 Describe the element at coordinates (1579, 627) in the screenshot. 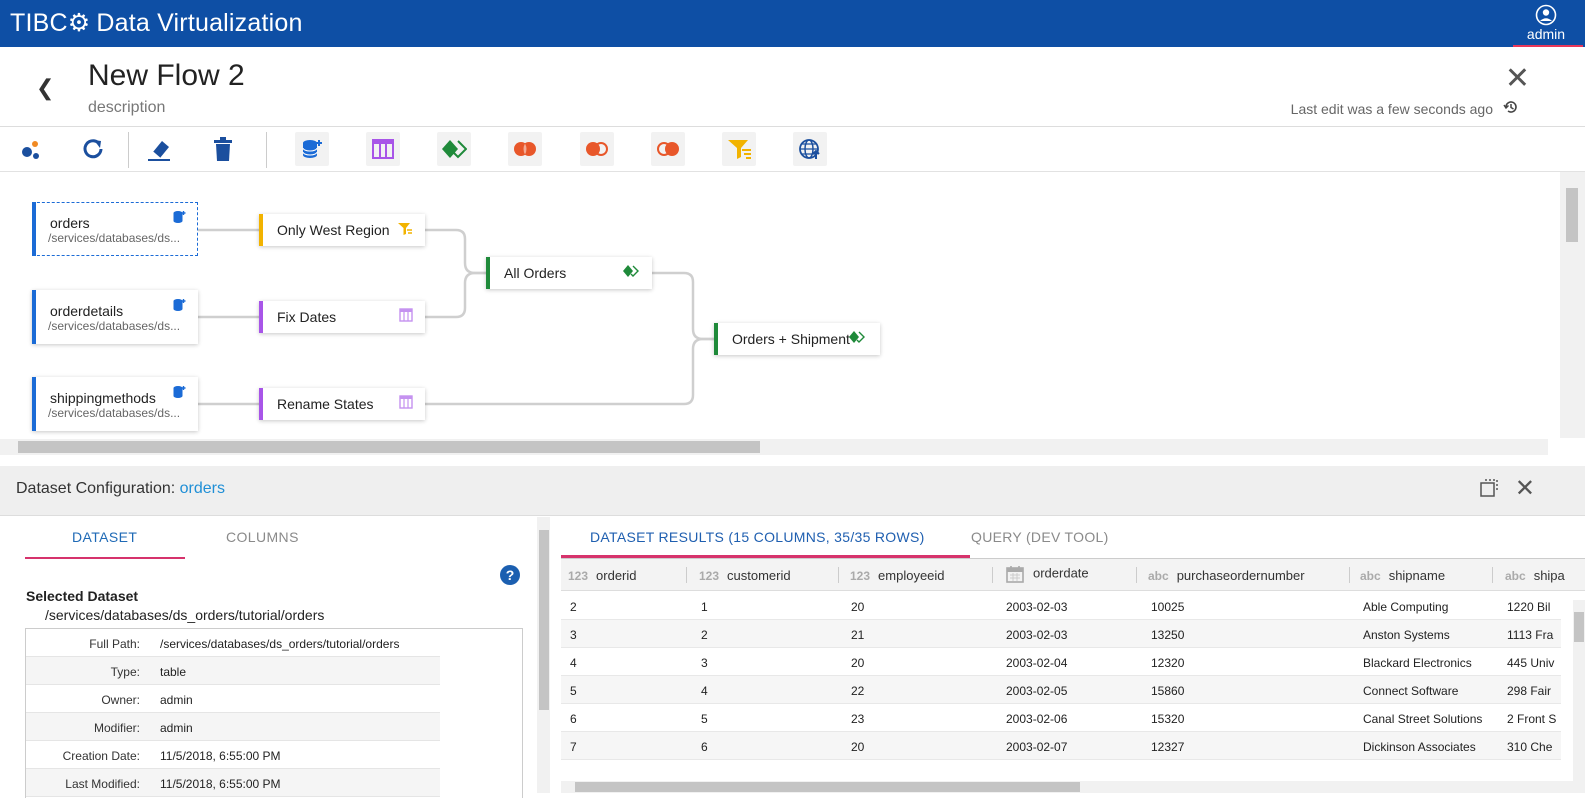

I see `results-vertical-scroll-thumb` at that location.